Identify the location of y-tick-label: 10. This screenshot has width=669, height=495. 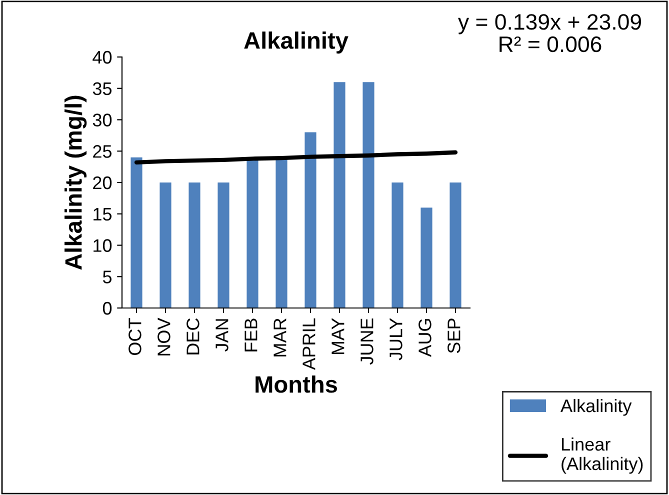
(103, 245).